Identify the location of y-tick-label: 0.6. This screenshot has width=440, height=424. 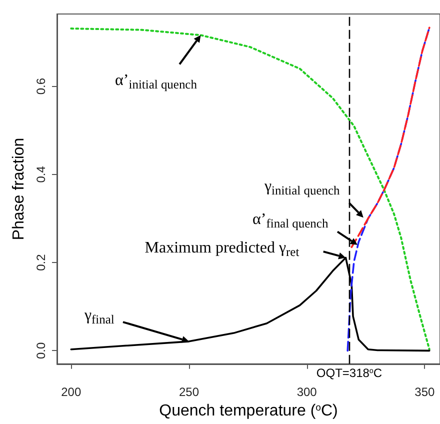
(41, 86).